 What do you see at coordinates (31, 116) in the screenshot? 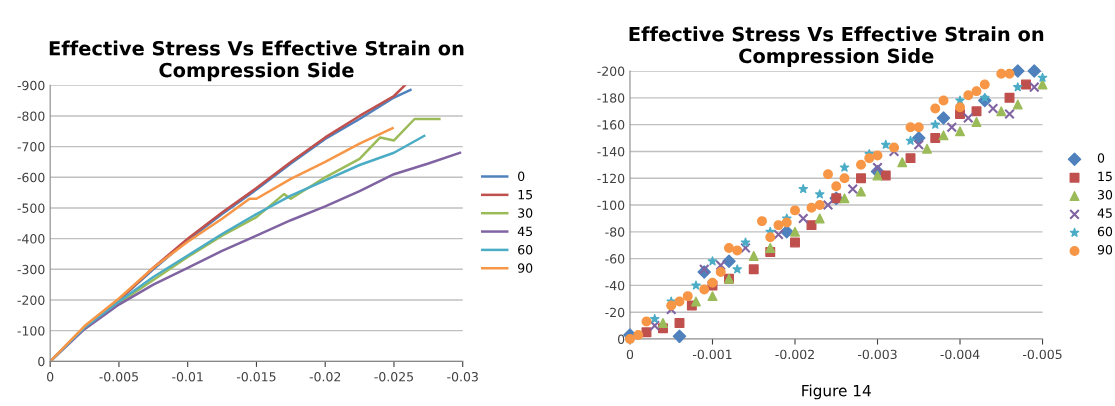
I see `y-tick-label: -800` at bounding box center [31, 116].